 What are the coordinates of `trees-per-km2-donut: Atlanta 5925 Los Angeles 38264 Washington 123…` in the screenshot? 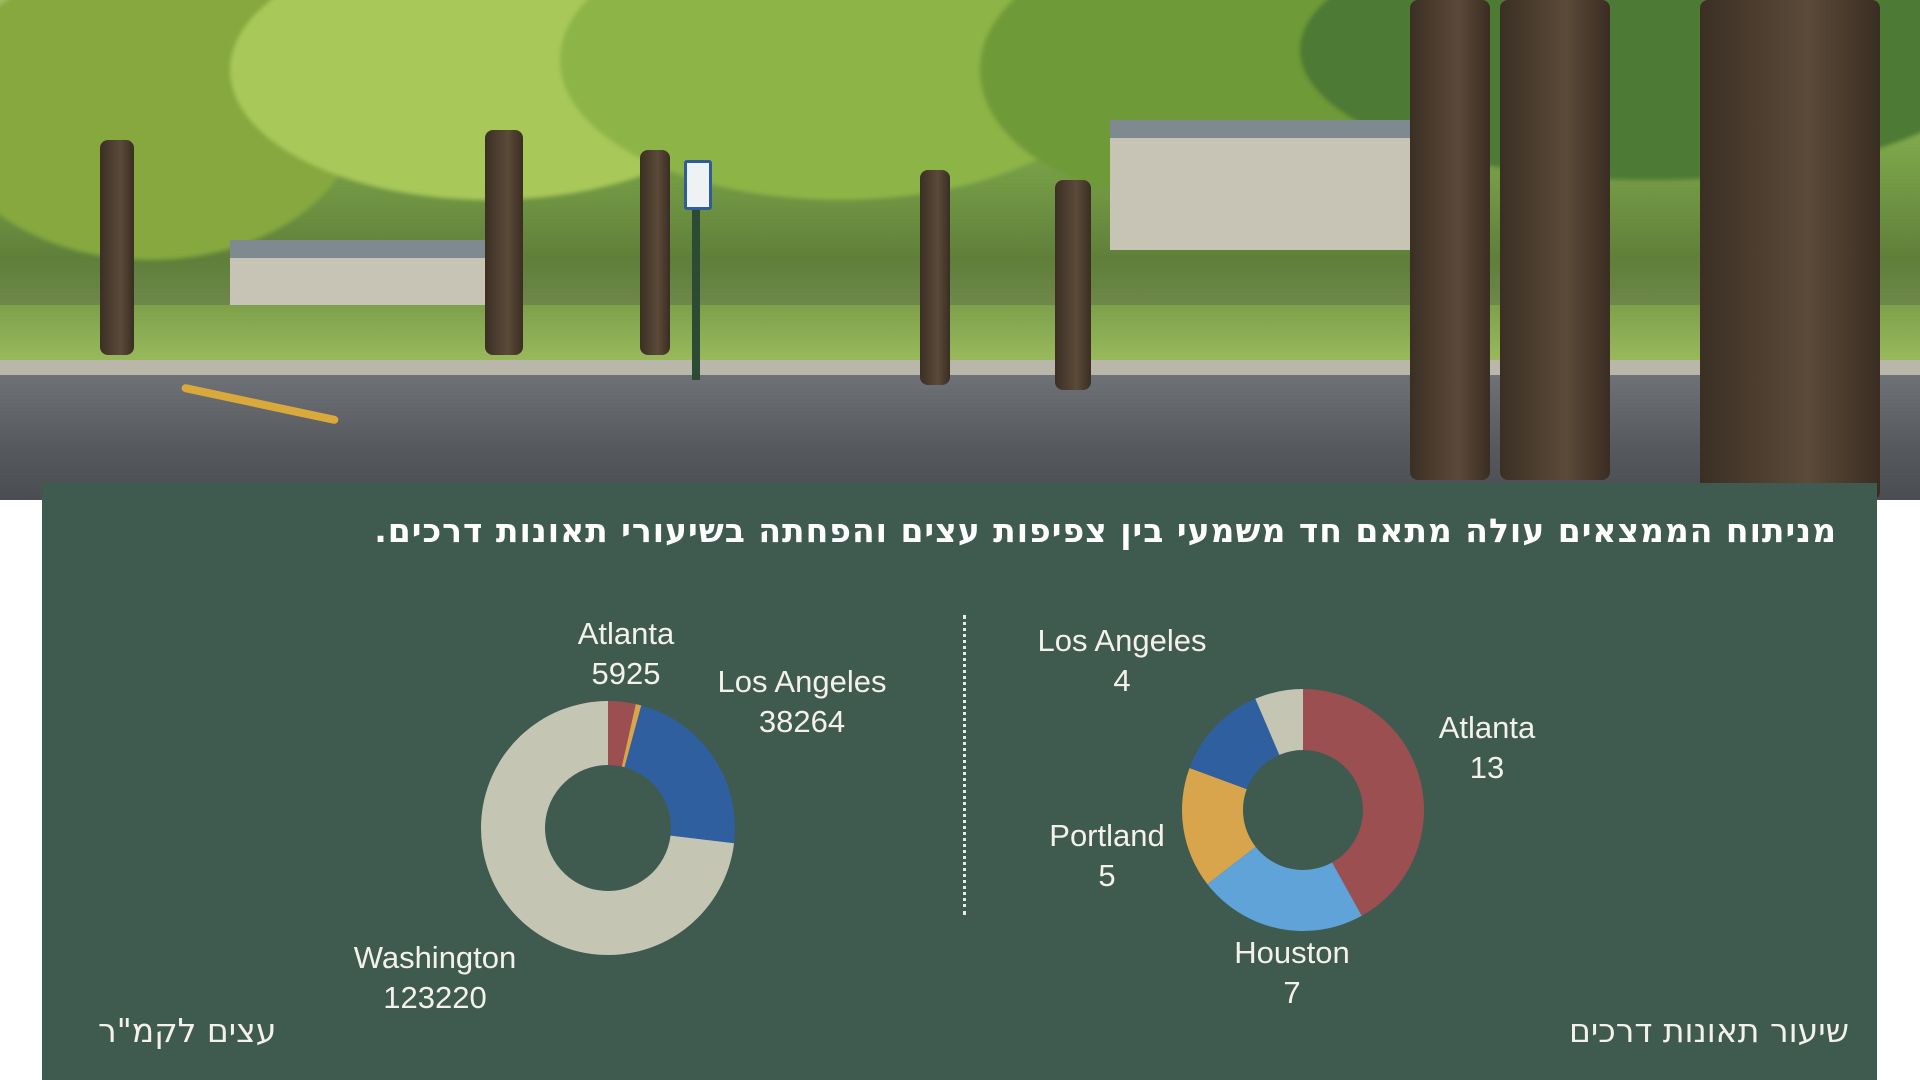 It's located at (620, 815).